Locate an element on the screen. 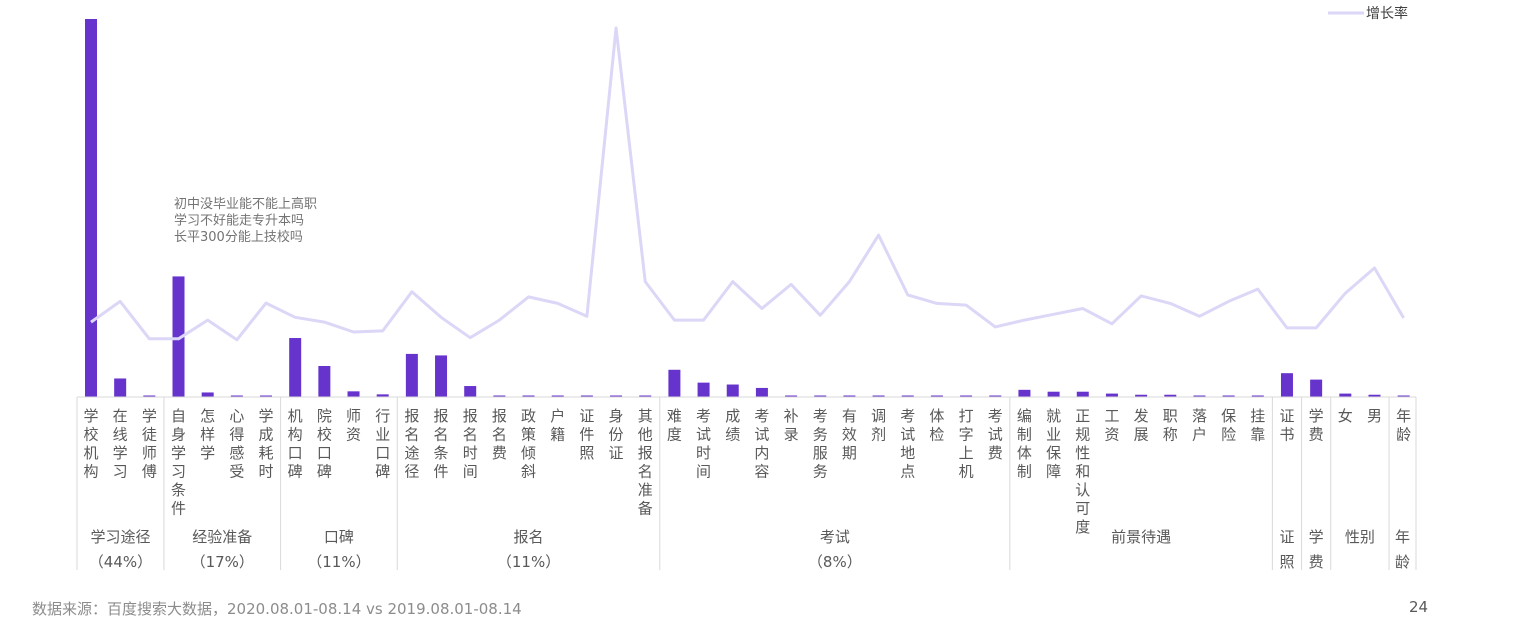 The height and width of the screenshot is (633, 1527). group-label: 考试 is located at coordinates (835, 537).